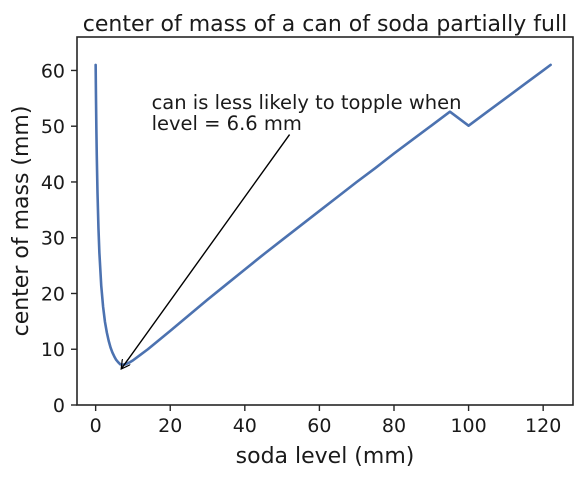  What do you see at coordinates (394, 426) in the screenshot?
I see `x-tick-label: 80` at bounding box center [394, 426].